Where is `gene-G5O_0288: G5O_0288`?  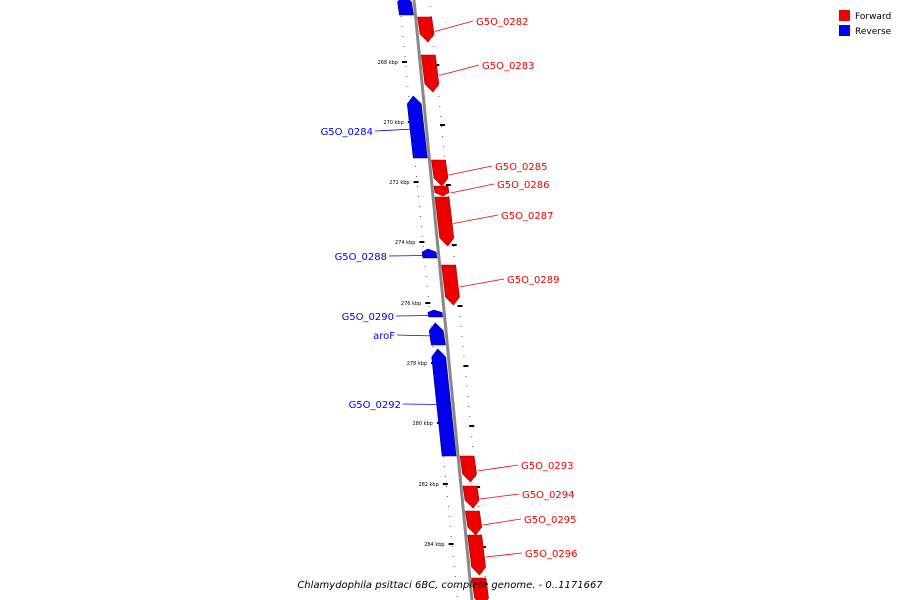 gene-G5O_0288: G5O_0288 is located at coordinates (386, 255).